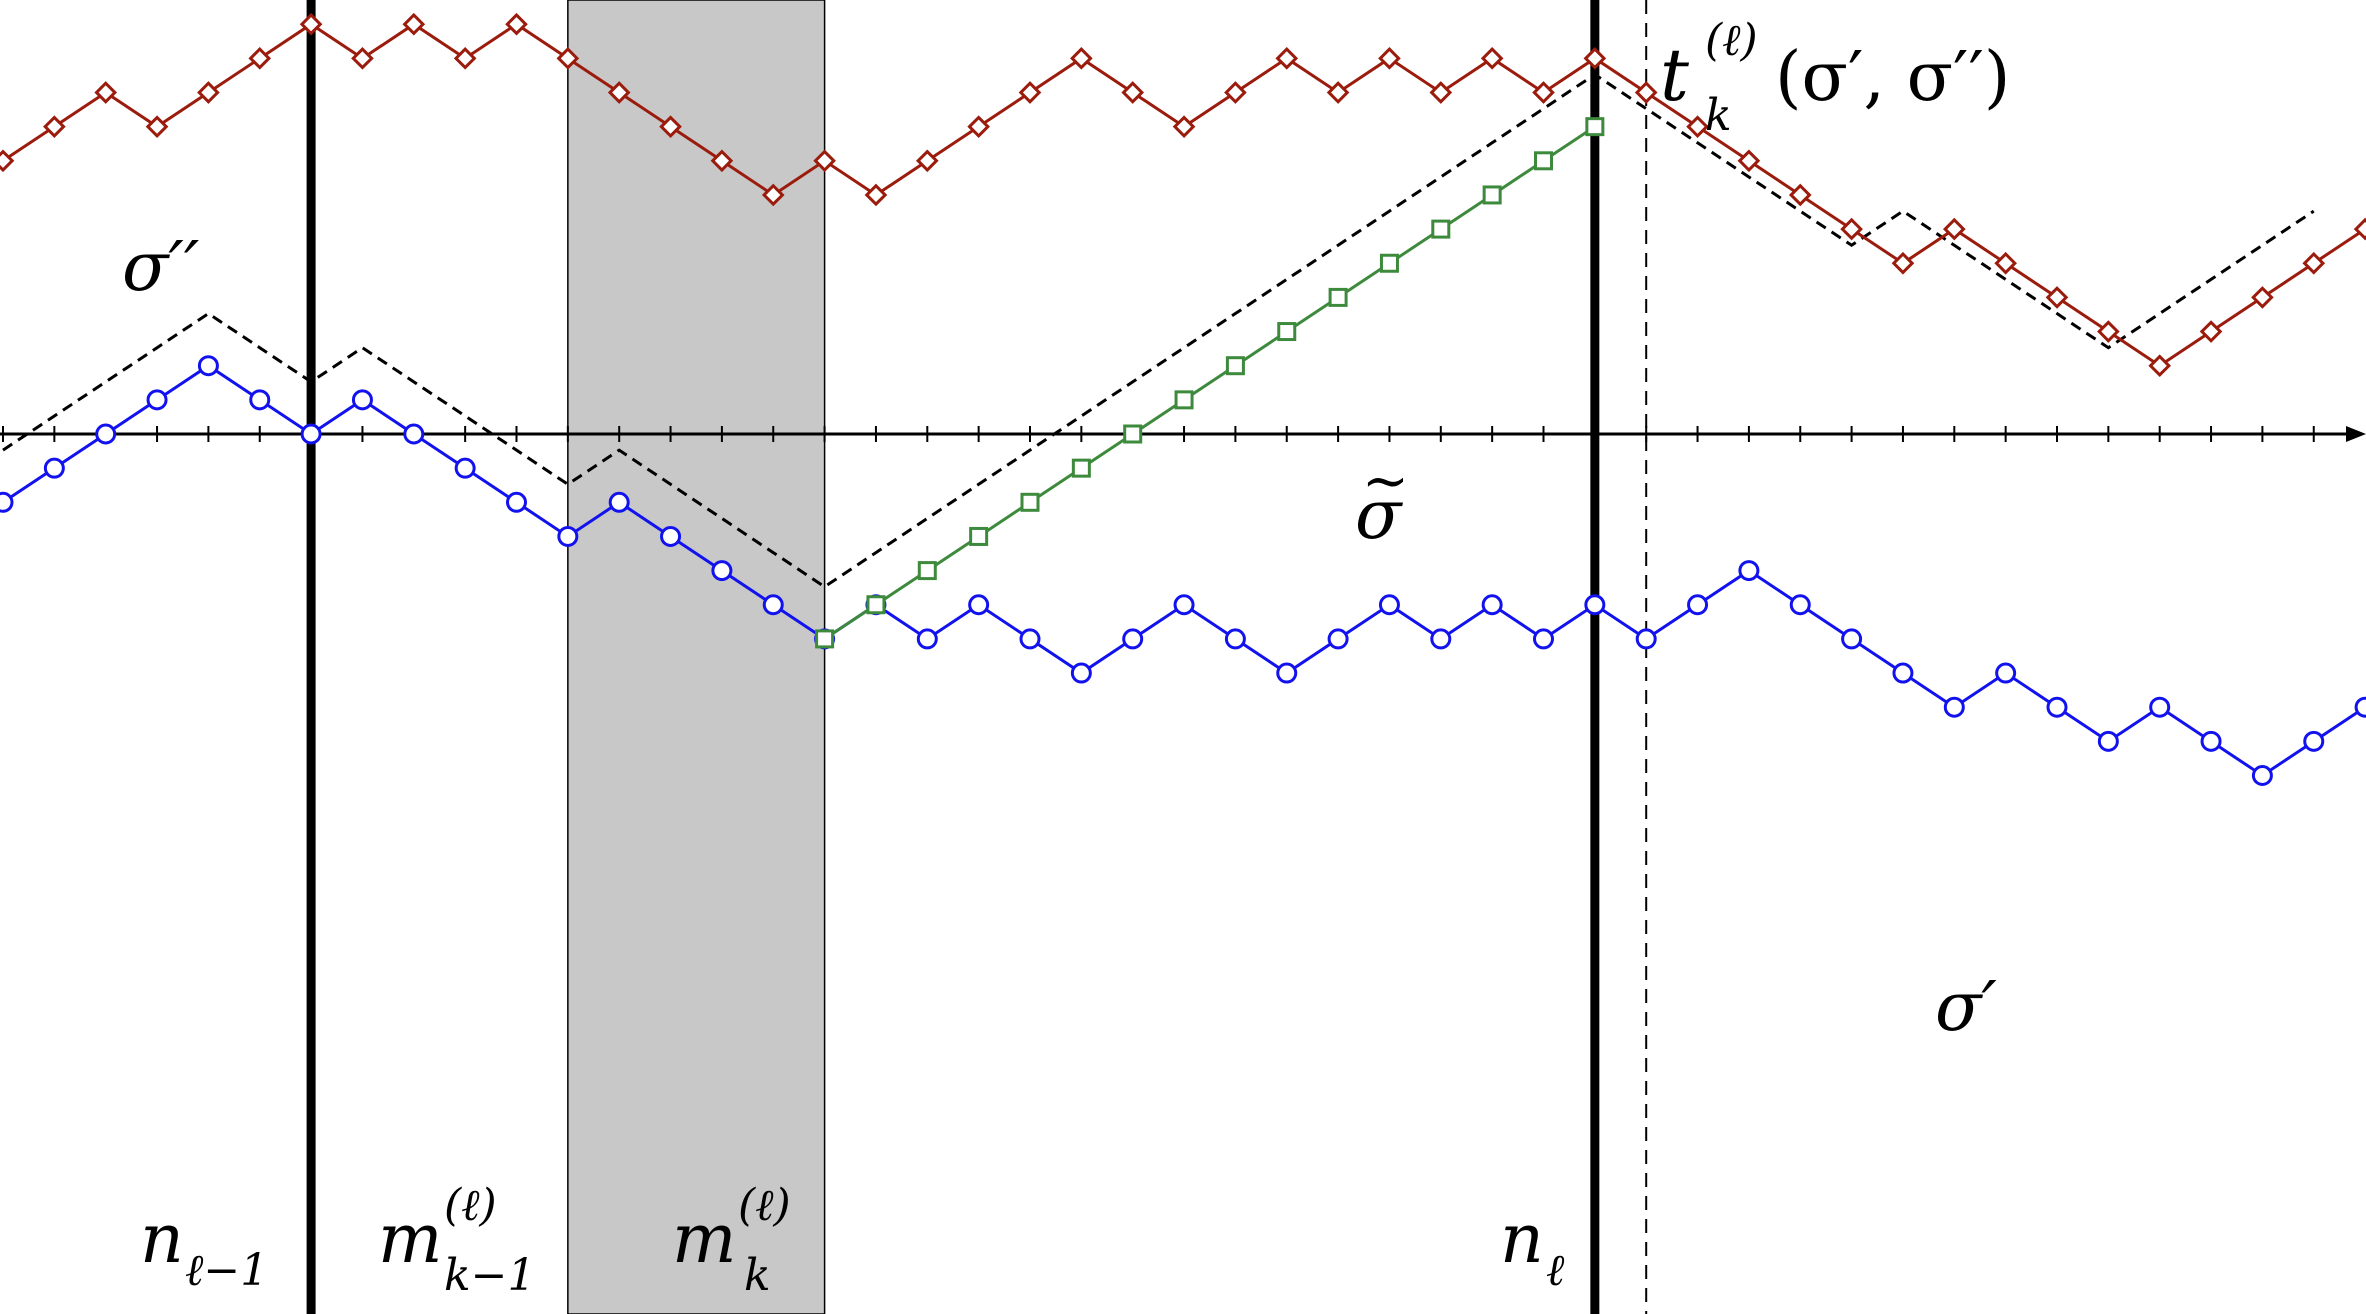  What do you see at coordinates (490, 1275) in the screenshot?
I see `m-k-minus-1-sub: k−1` at bounding box center [490, 1275].